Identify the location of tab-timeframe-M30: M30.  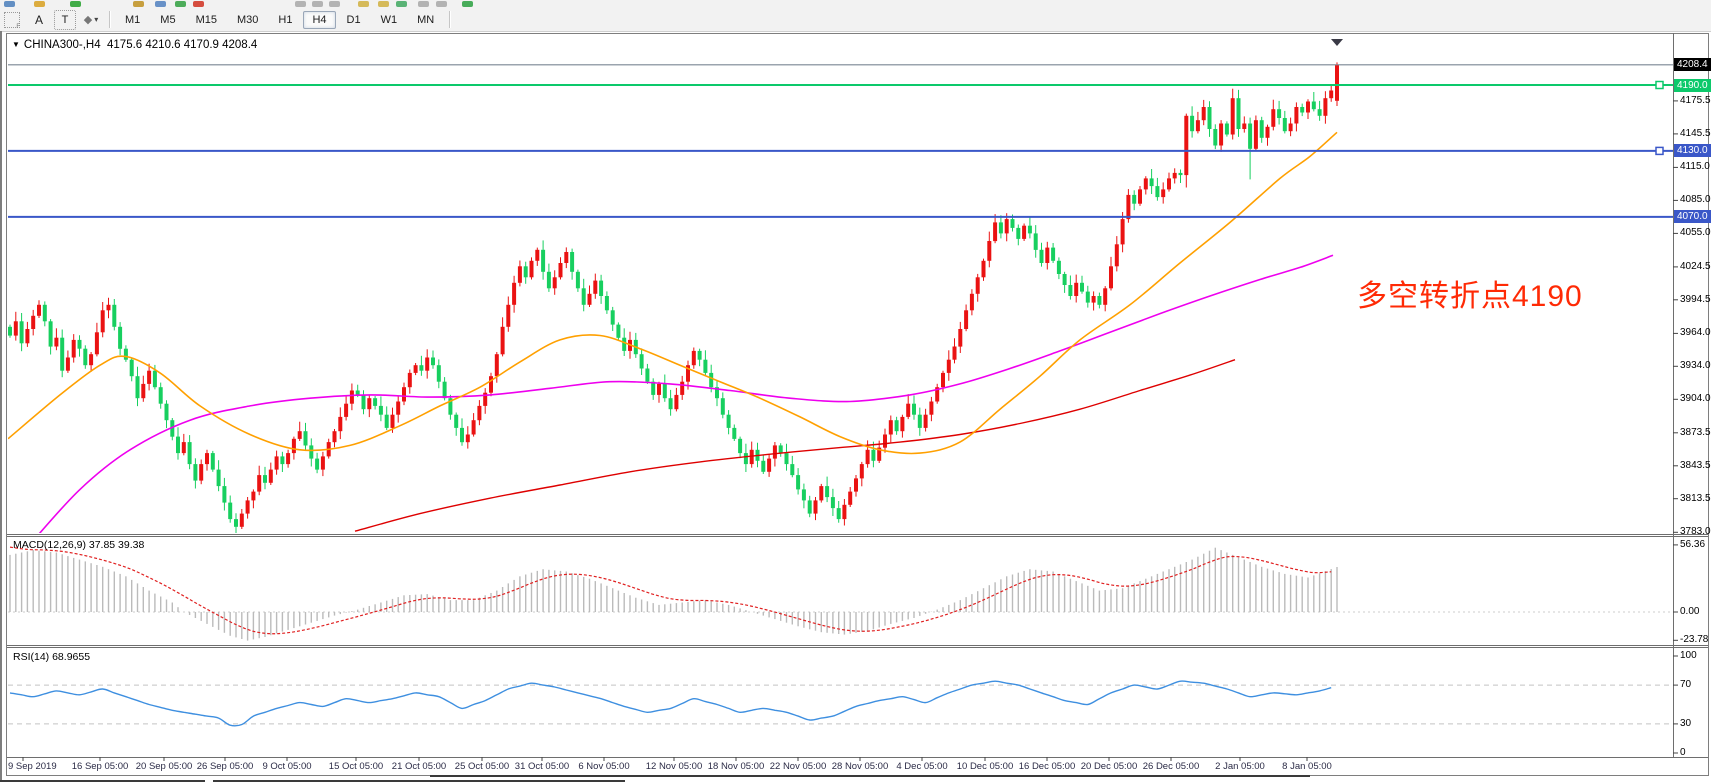
(247, 19).